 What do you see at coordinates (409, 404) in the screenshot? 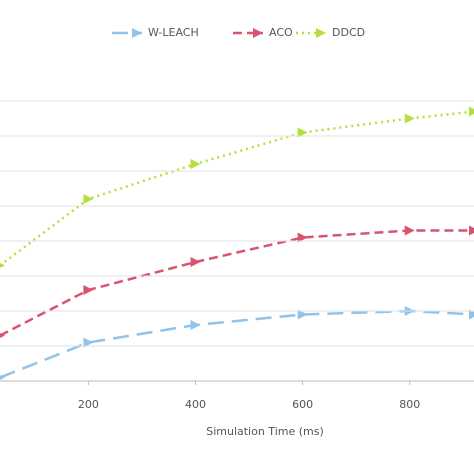
I see `x-tick-label: 800` at bounding box center [409, 404].